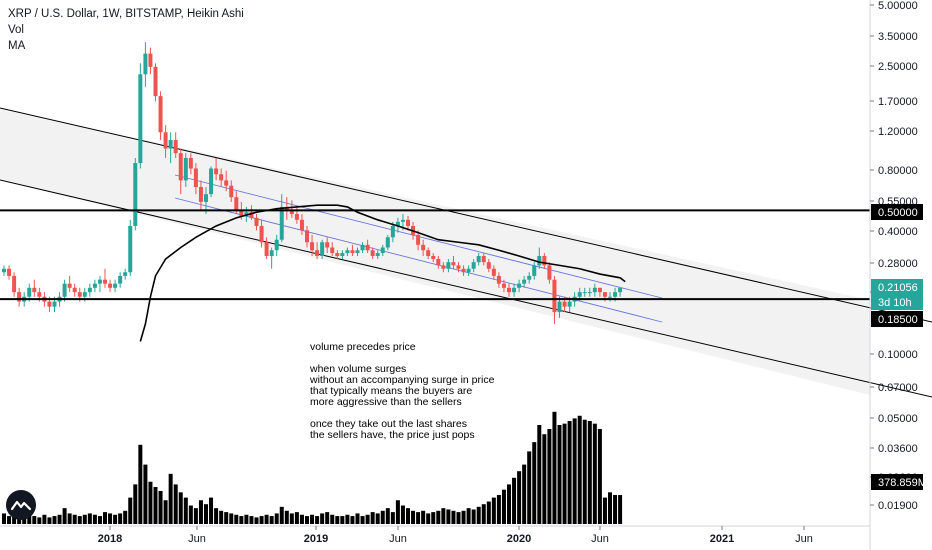 The image size is (932, 550). Describe the element at coordinates (898, 171) in the screenshot. I see `y-tick-label: 0.80000` at that location.